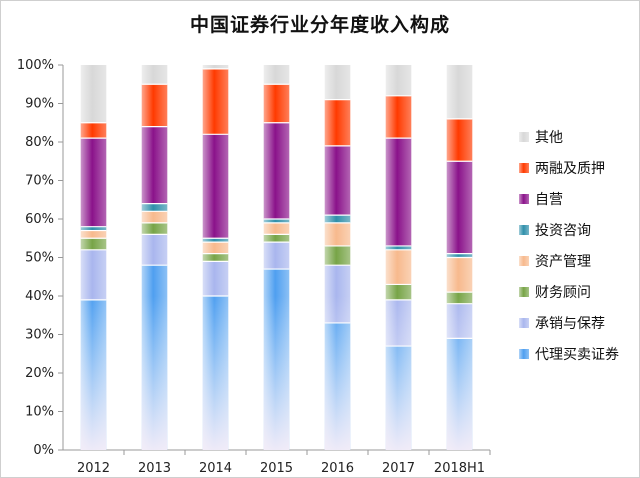  Describe the element at coordinates (459, 207) in the screenshot. I see `bar-segment-2018H1-自营` at that location.